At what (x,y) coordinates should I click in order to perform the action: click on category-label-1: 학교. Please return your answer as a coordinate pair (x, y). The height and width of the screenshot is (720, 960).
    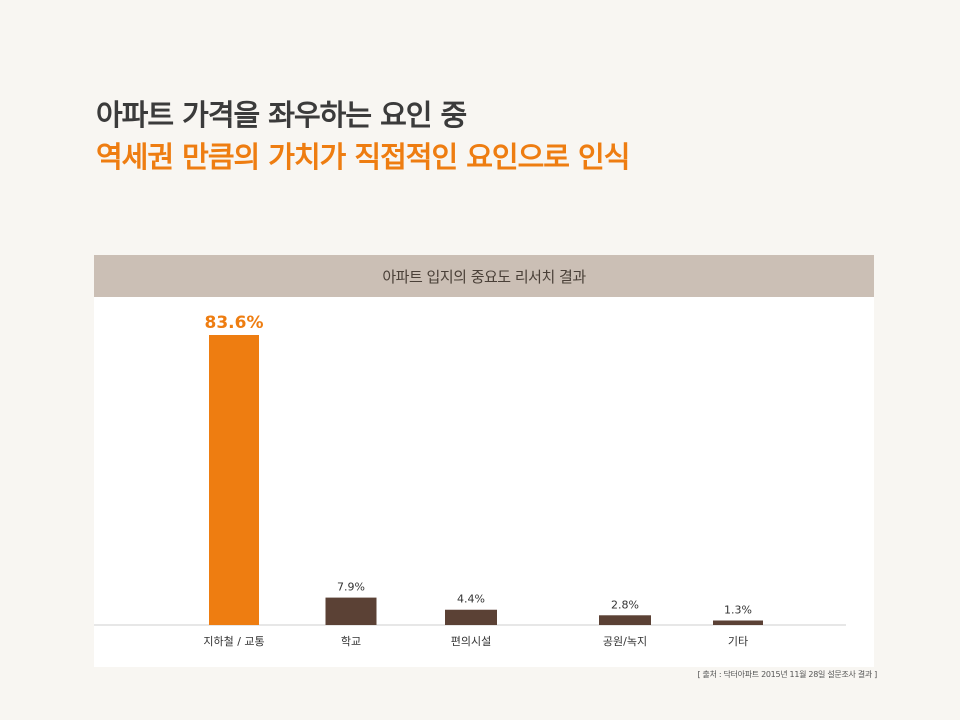
    Looking at the image, I should click on (351, 641).